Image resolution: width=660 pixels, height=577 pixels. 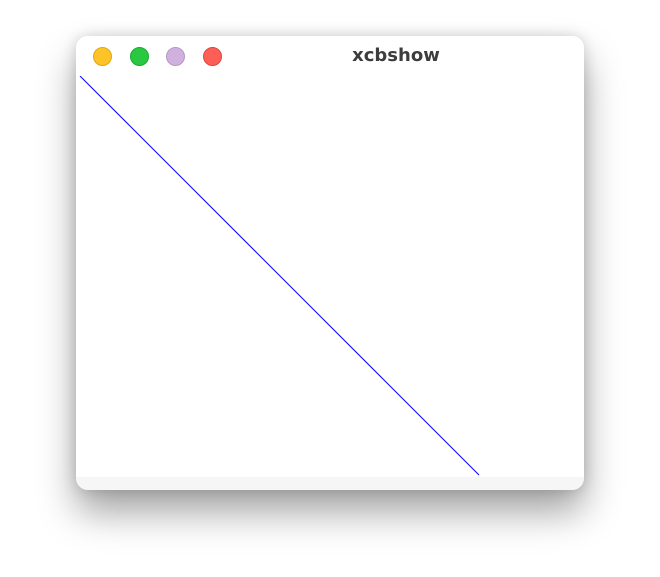 I want to click on close-button, so click(x=212, y=56).